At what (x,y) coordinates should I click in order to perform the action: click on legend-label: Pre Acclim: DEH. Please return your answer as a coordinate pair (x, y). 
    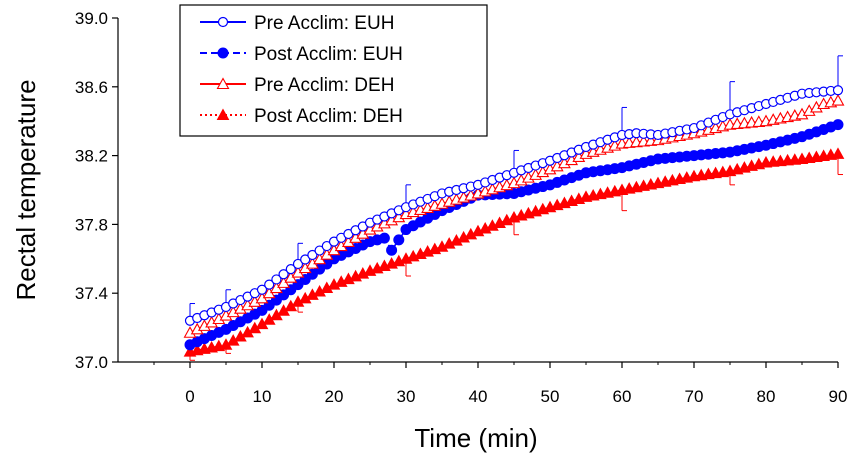
    Looking at the image, I should click on (324, 85).